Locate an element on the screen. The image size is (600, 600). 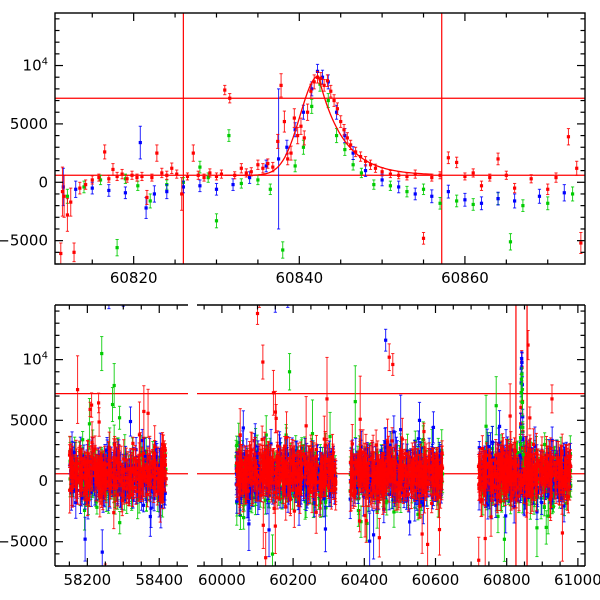
xtick-label: 61000 is located at coordinates (577, 580).